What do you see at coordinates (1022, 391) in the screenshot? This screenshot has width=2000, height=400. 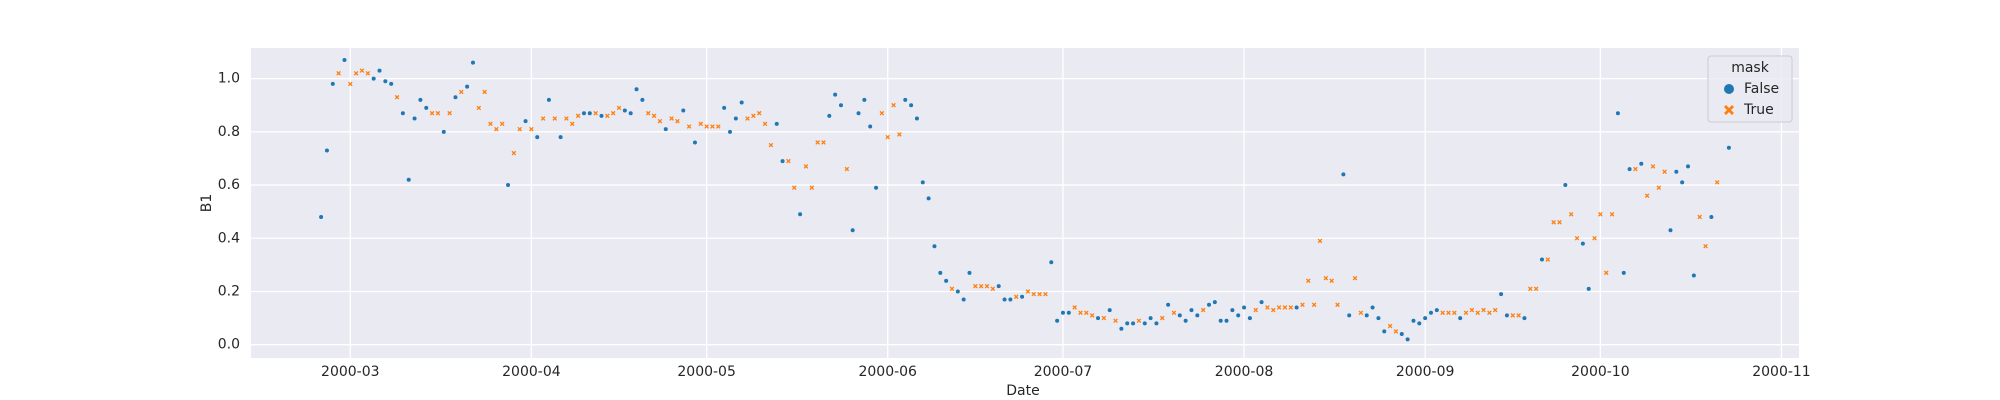 I see `x-axis-label: Date` at bounding box center [1022, 391].